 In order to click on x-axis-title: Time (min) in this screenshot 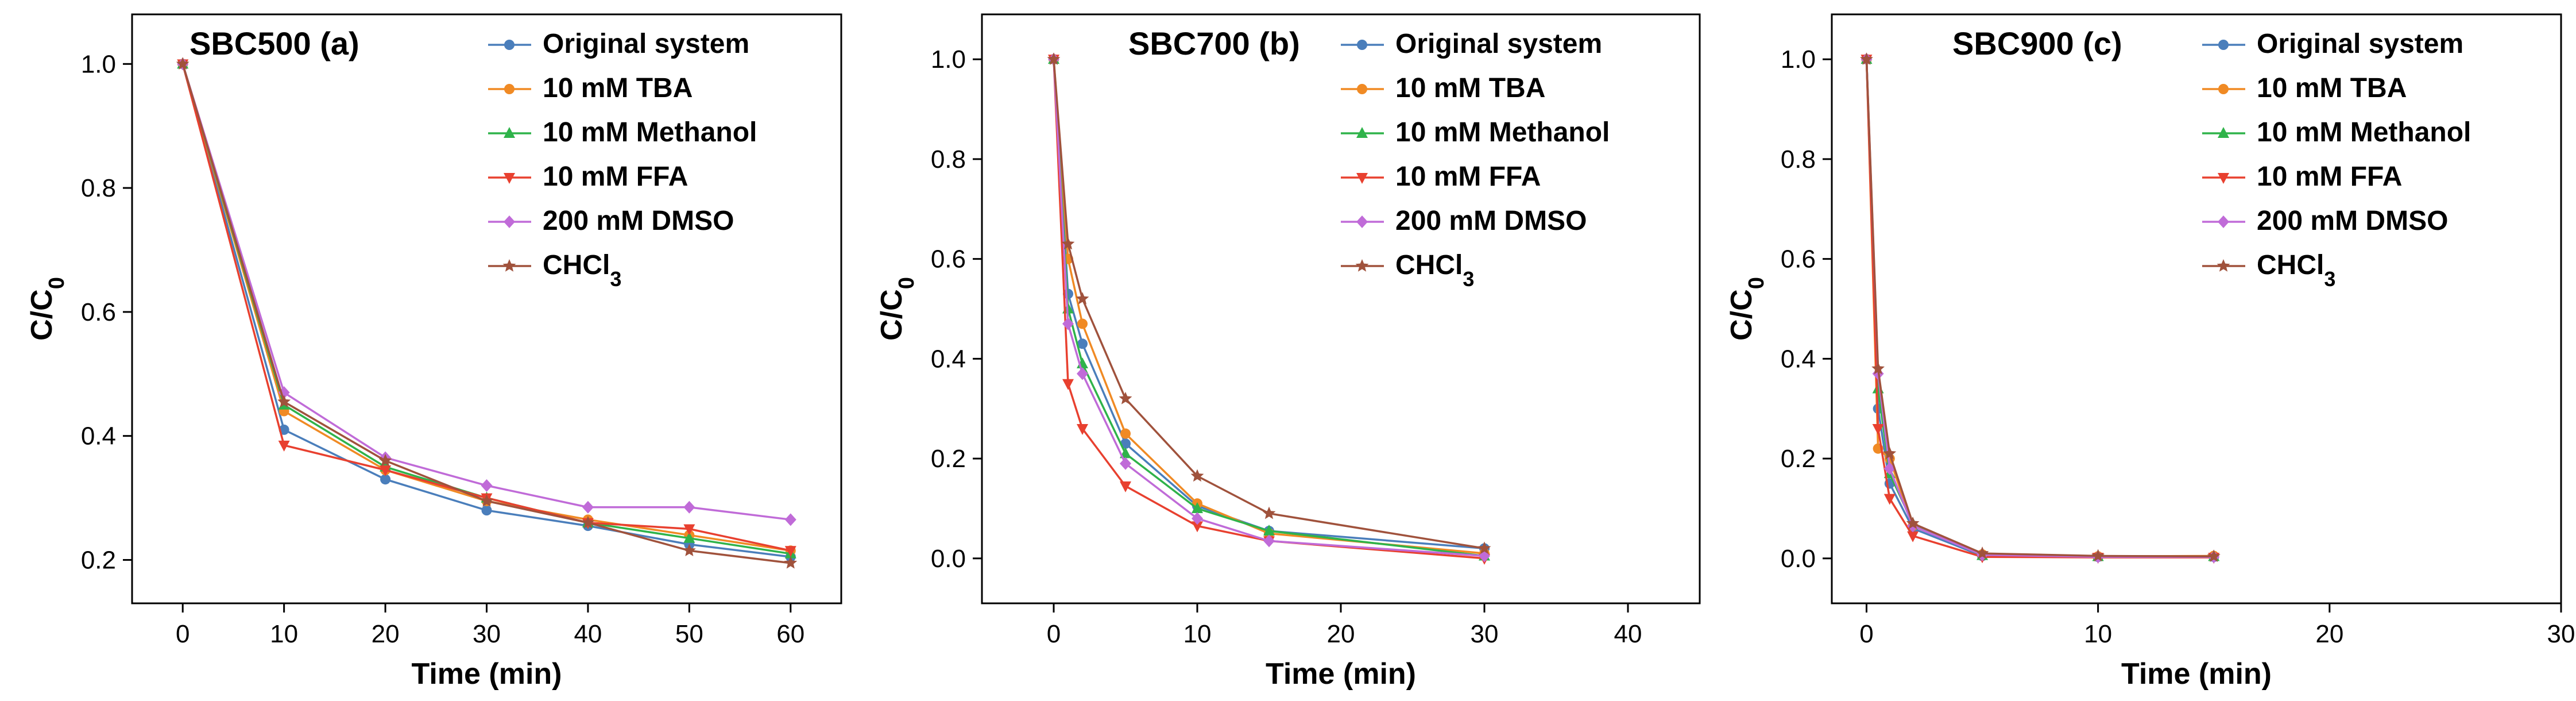, I will do `click(2196, 674)`.